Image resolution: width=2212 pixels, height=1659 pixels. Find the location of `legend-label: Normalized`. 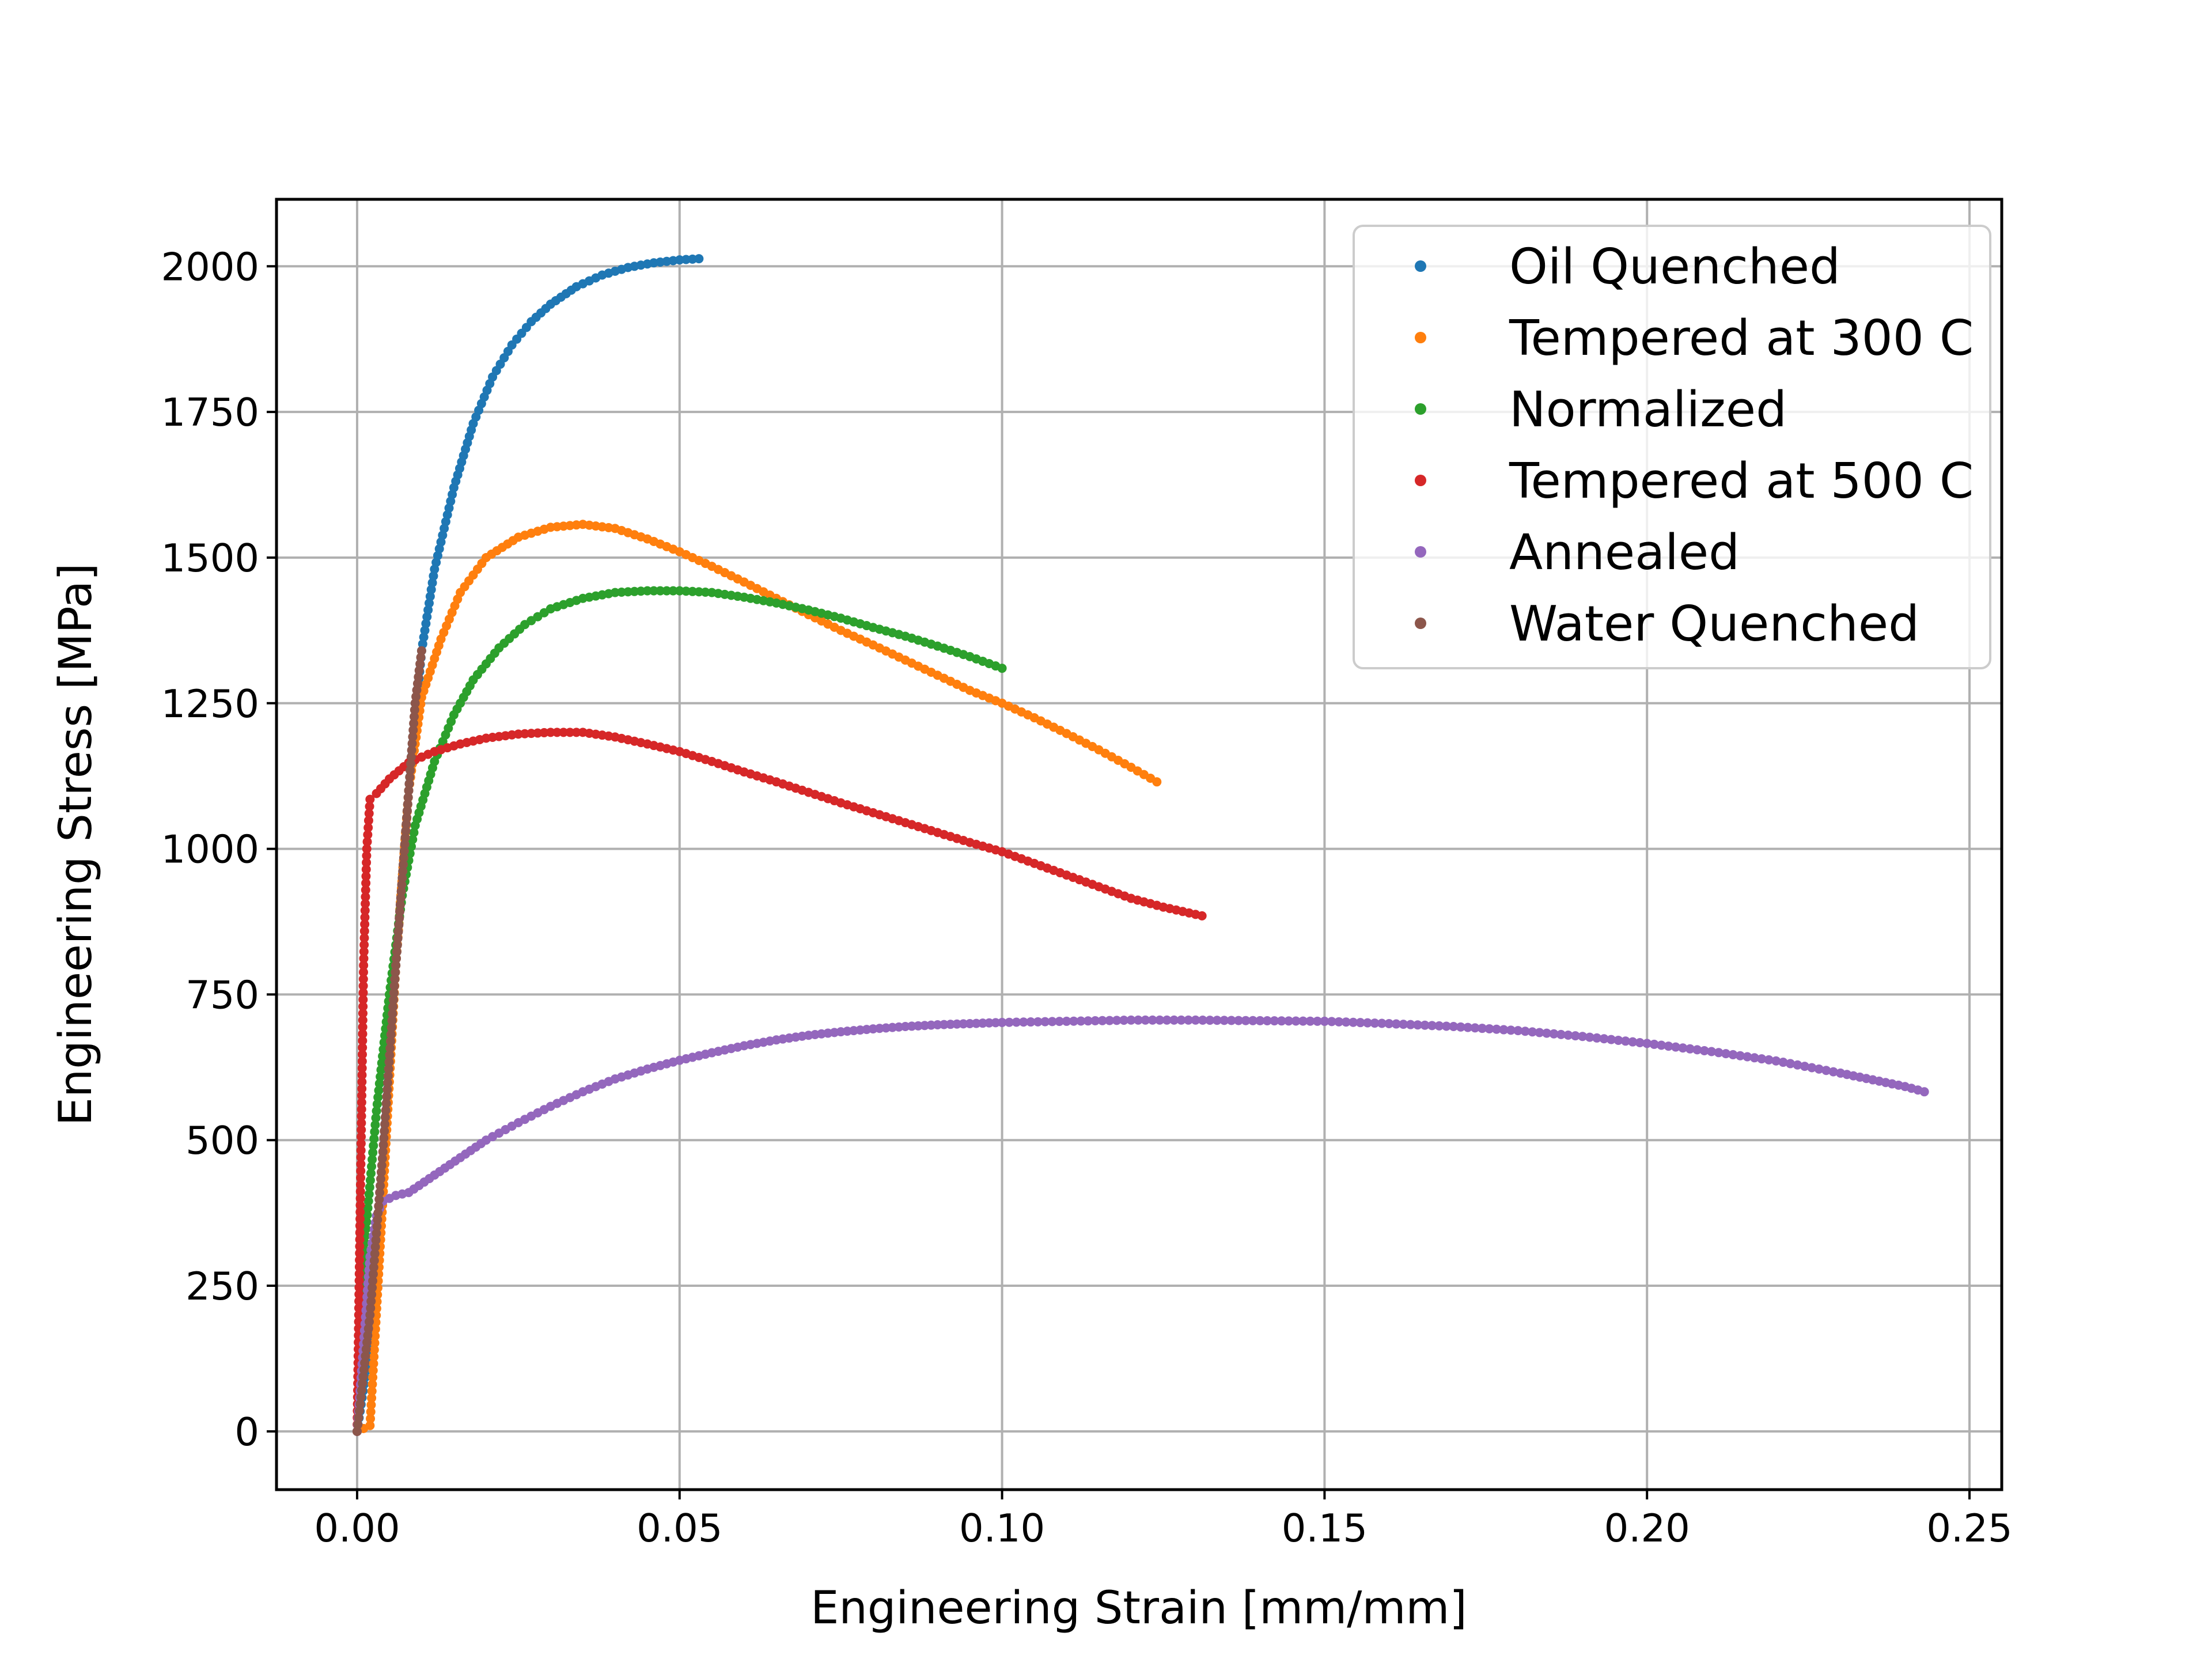

legend-label: Normalized is located at coordinates (1648, 409).